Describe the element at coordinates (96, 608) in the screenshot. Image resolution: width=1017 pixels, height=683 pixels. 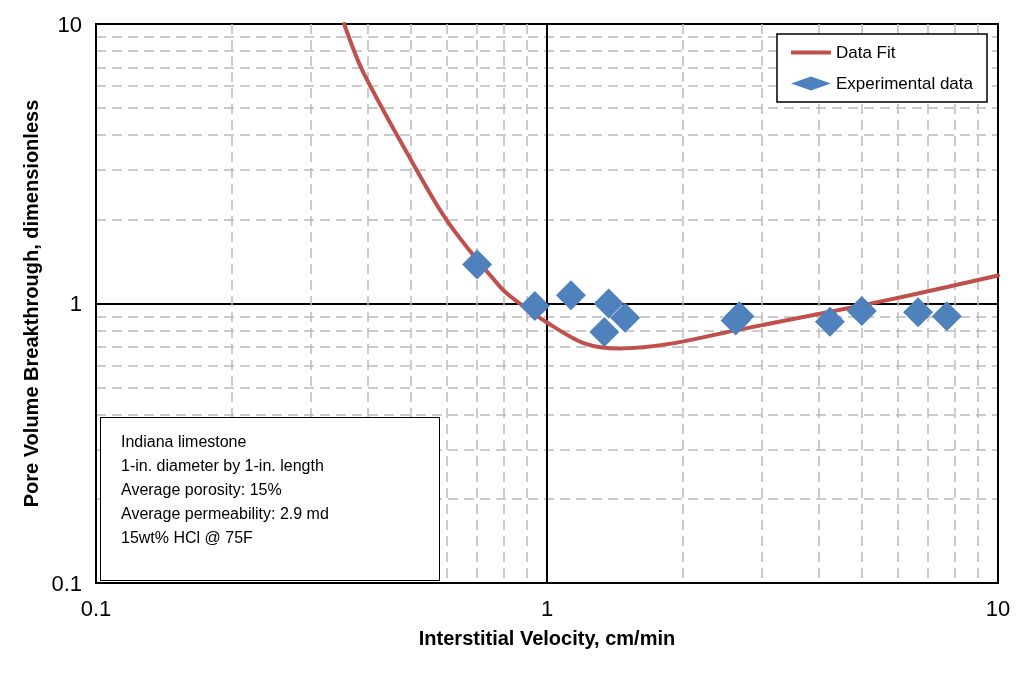
I see `x-tick-label: 0.1` at that location.